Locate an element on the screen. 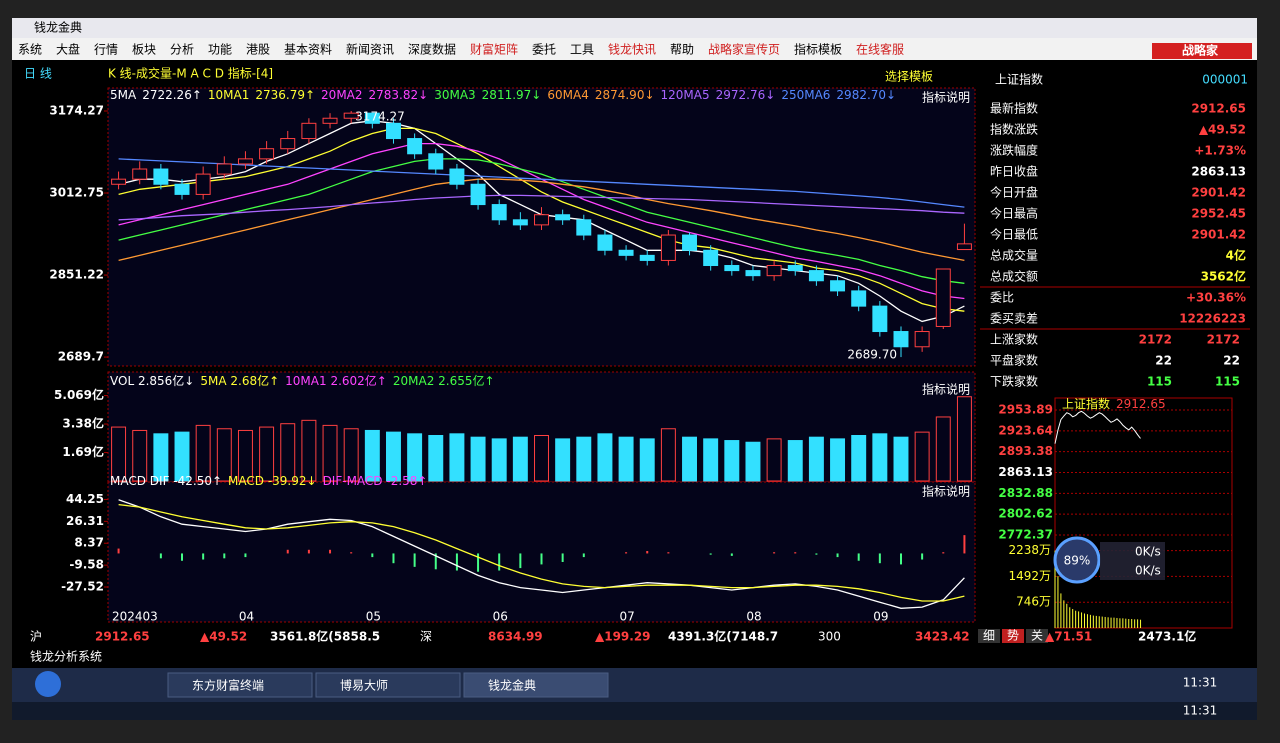  quote-value: 4亿 is located at coordinates (1236, 255).